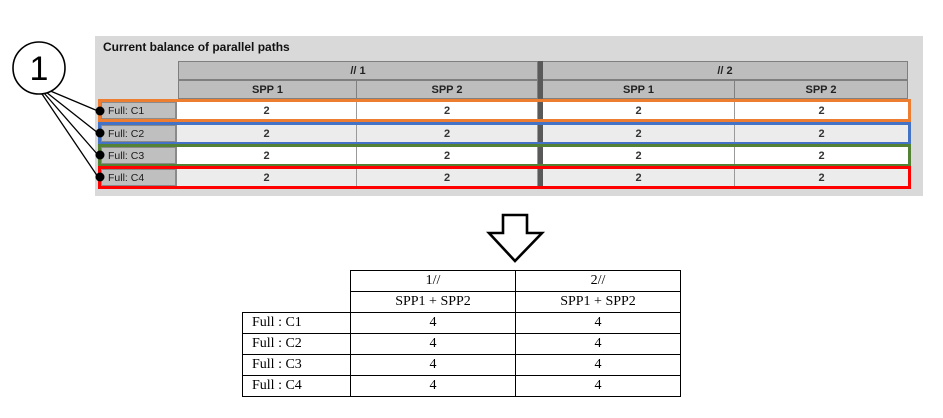  What do you see at coordinates (447, 133) in the screenshot?
I see `cell-c2-p1-spp2: 2` at bounding box center [447, 133].